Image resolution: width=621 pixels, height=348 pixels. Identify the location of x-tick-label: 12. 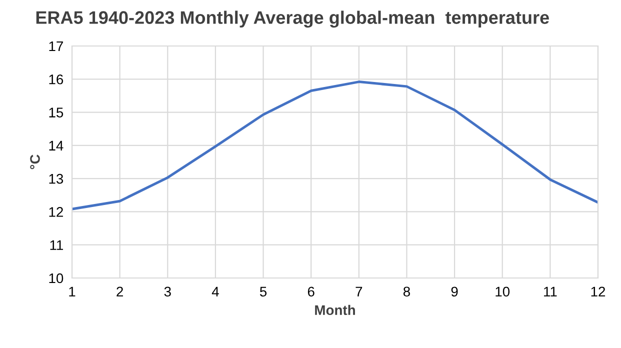
(598, 291).